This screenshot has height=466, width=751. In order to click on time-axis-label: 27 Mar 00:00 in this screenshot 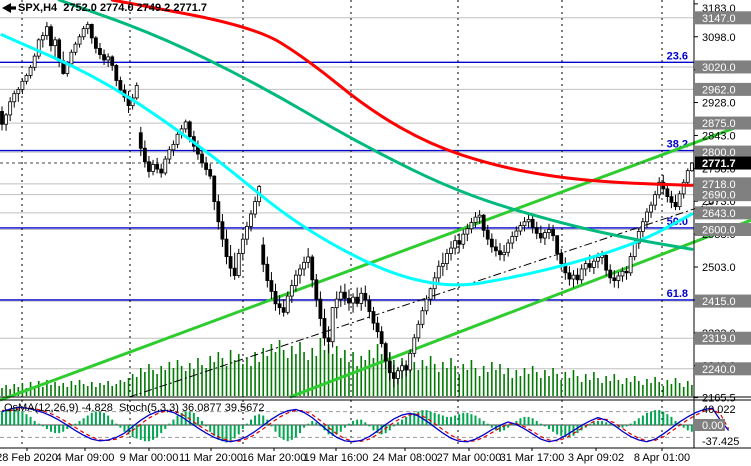, I will do `click(469, 458)`.